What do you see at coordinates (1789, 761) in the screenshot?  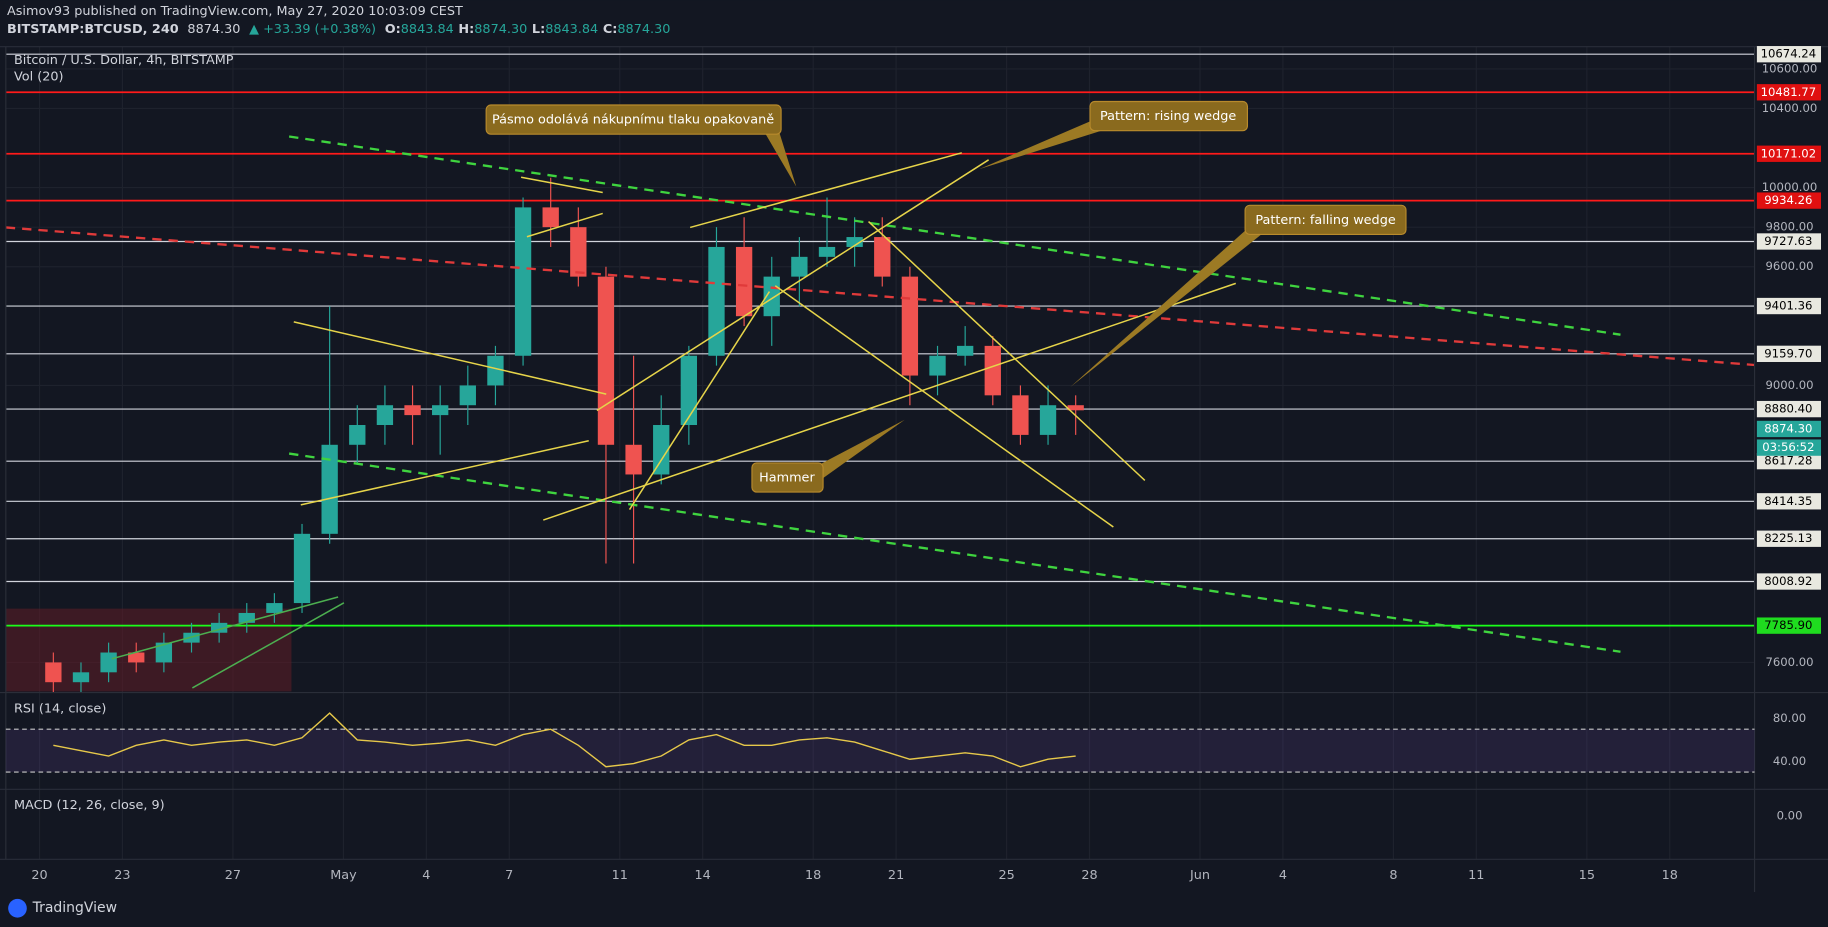 I see `rsi-tick-label: 40.00` at bounding box center [1789, 761].